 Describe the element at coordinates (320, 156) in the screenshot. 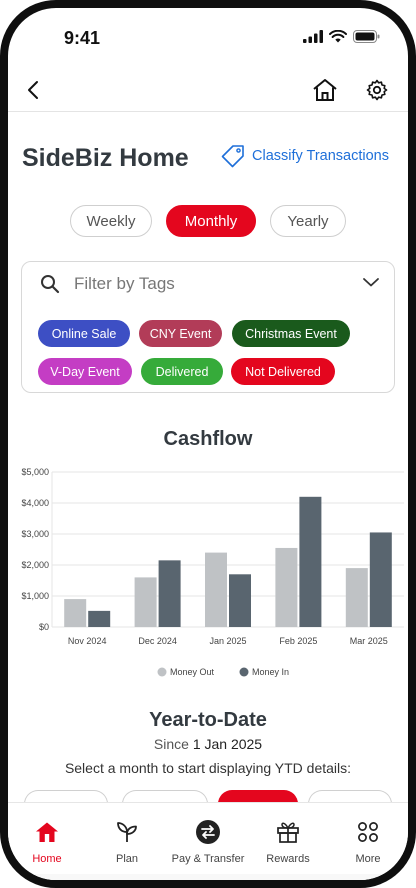

I see `classify-transactions-label: Classify Transactions` at that location.